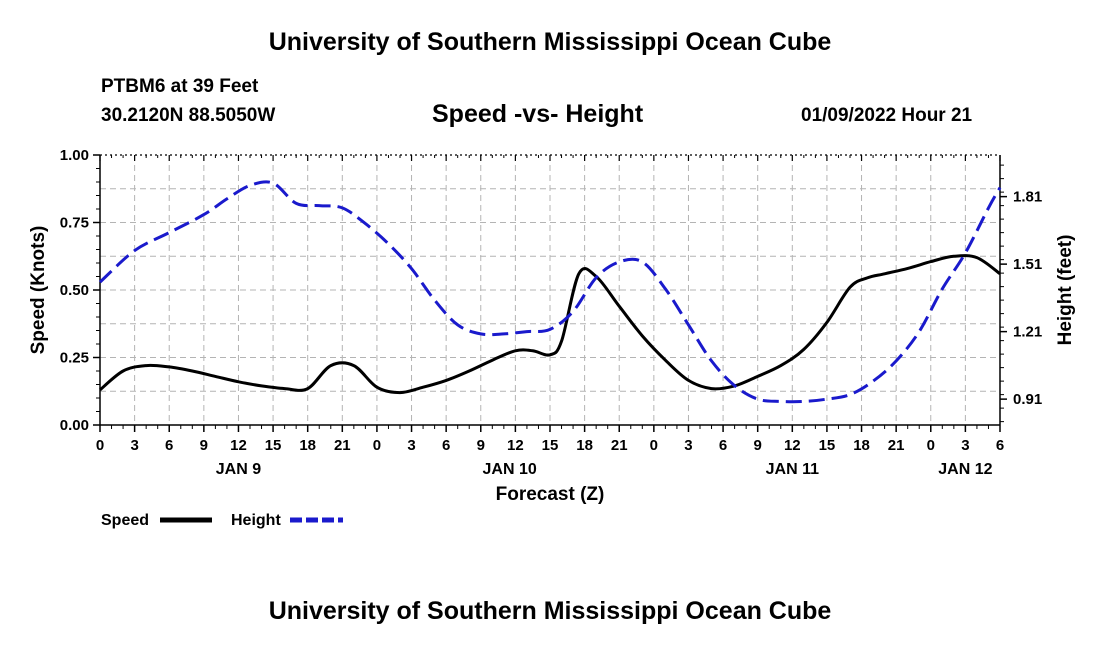 This screenshot has width=1100, height=650. What do you see at coordinates (256, 520) in the screenshot?
I see `legend-label-height: Height` at bounding box center [256, 520].